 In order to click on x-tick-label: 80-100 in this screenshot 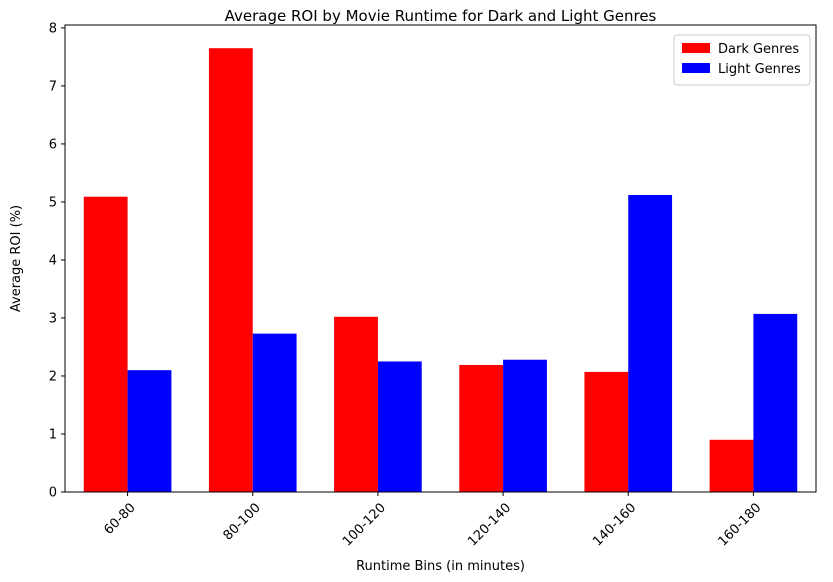, I will do `click(242, 521)`.